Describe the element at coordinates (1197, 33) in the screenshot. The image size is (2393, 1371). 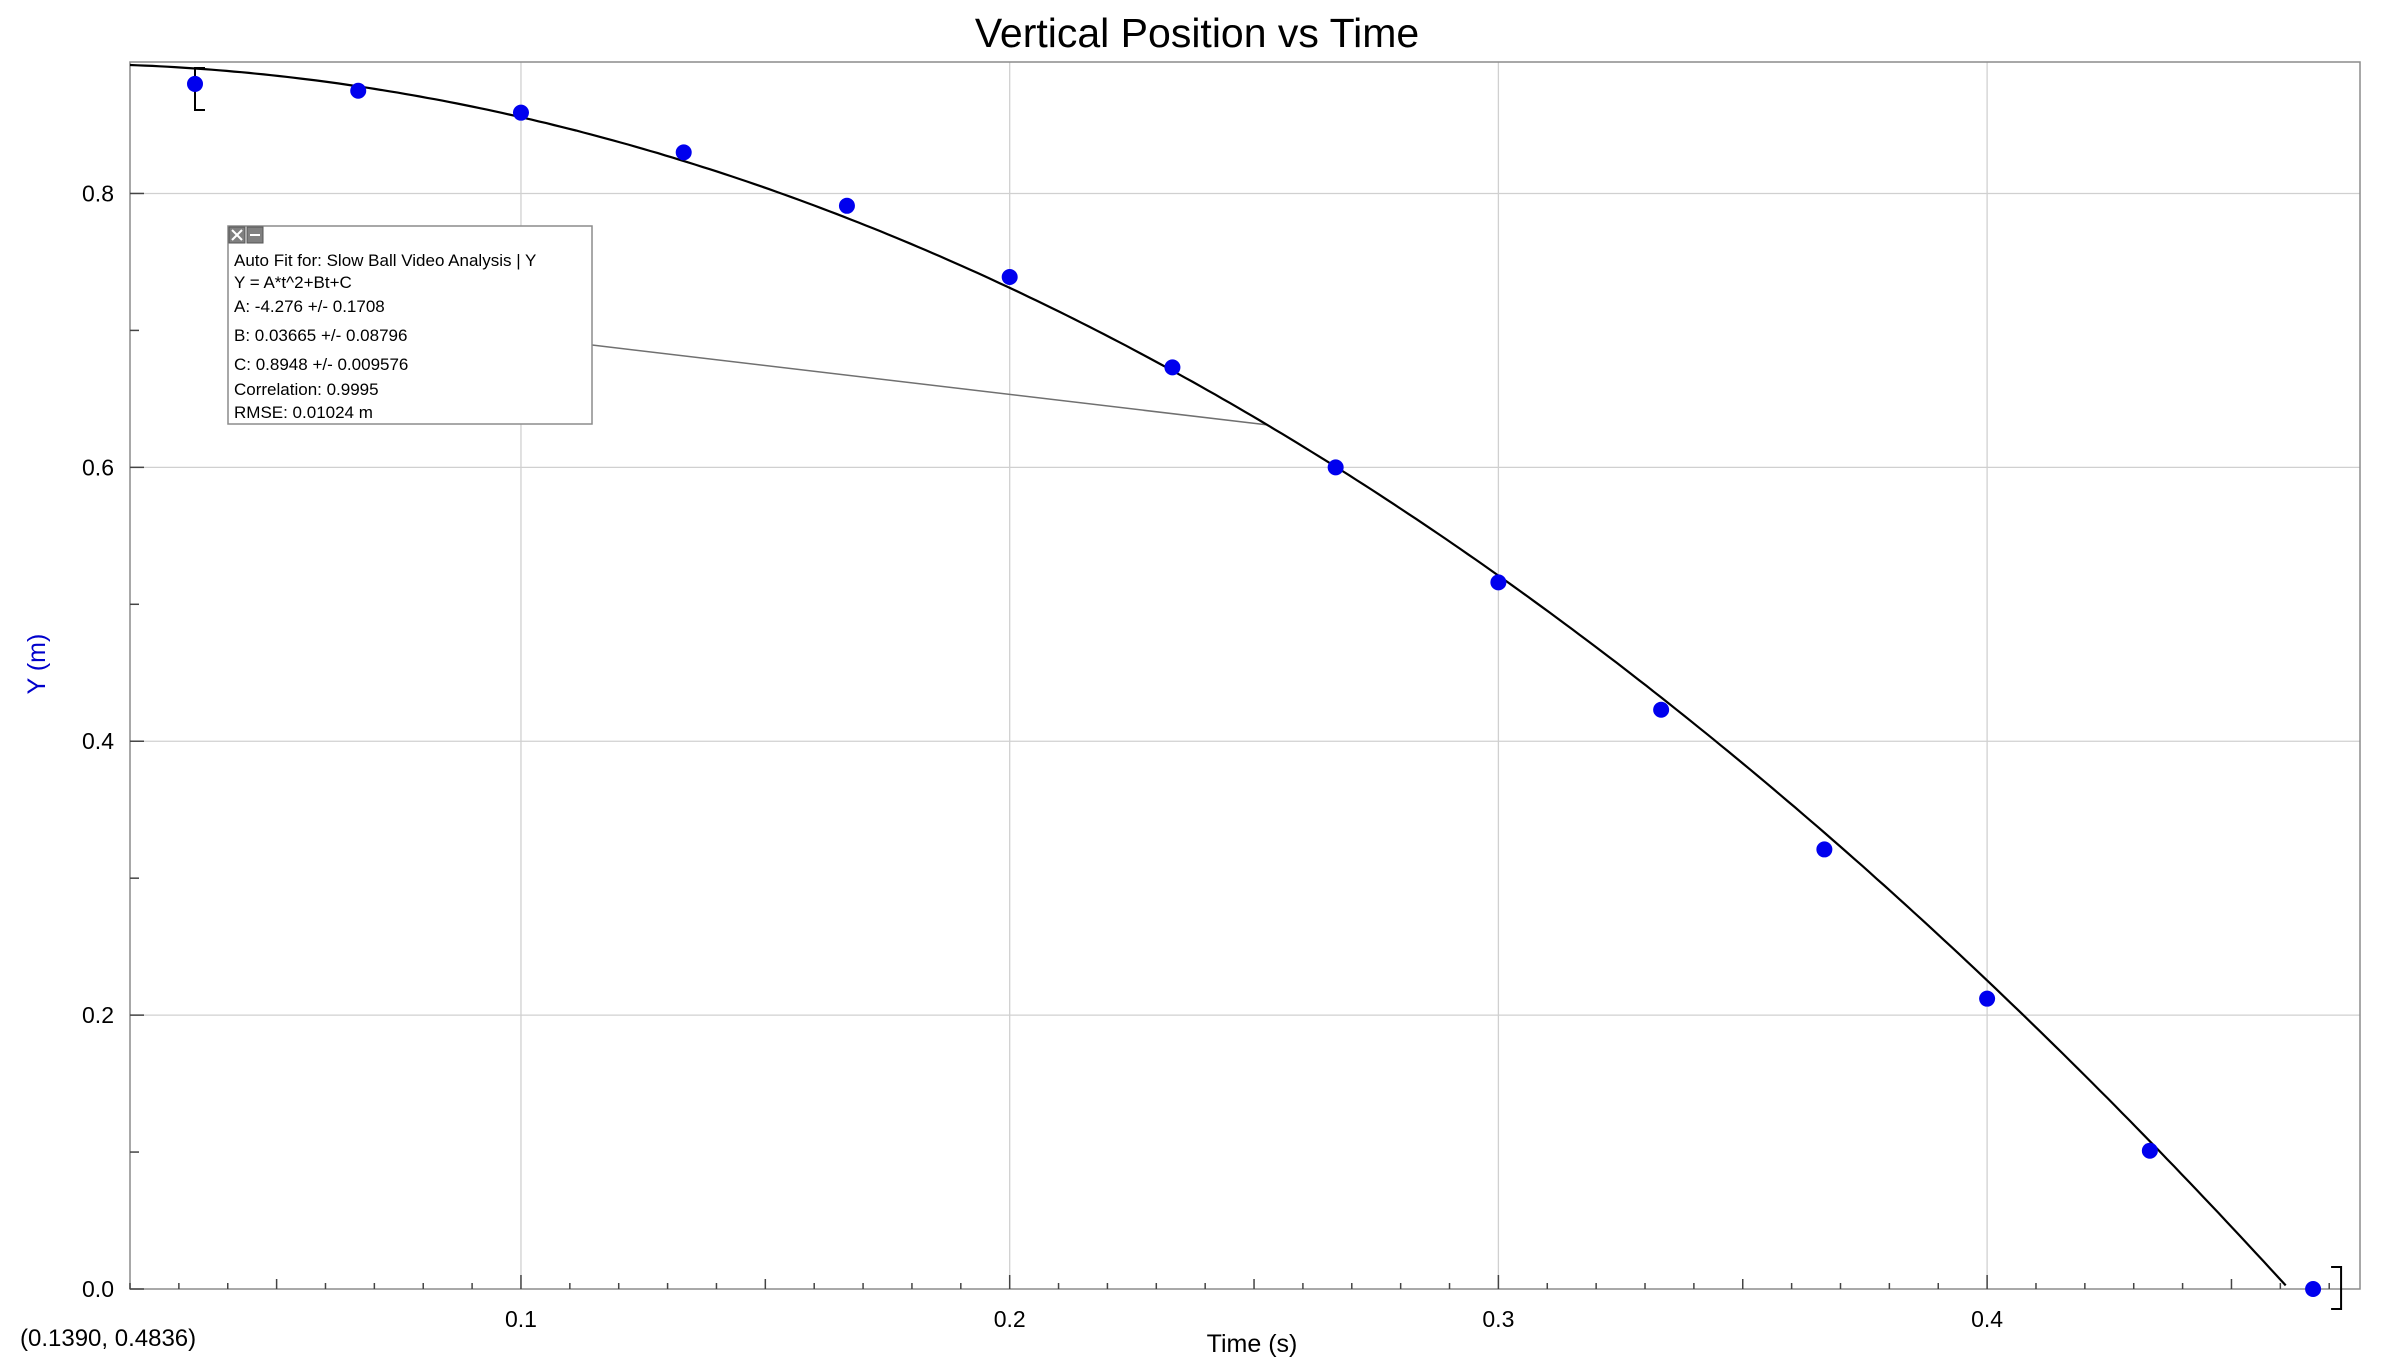
I see `chart-title: Vertical Position vs Time` at that location.